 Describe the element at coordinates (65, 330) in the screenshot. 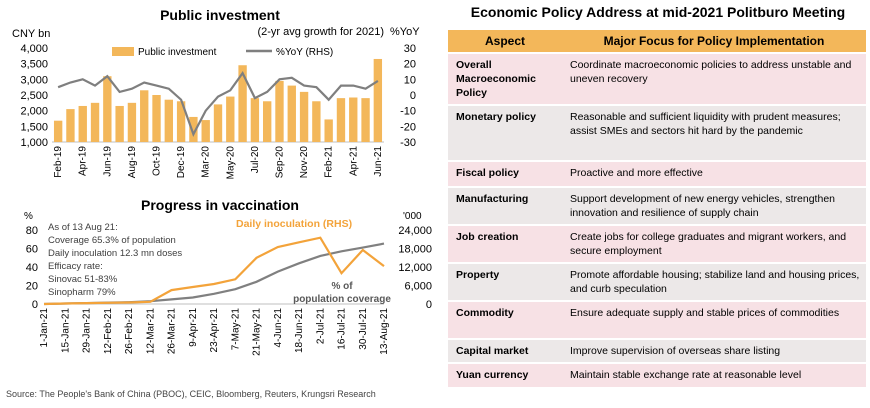

I see `x-tick-label: 15-Jan-21` at that location.